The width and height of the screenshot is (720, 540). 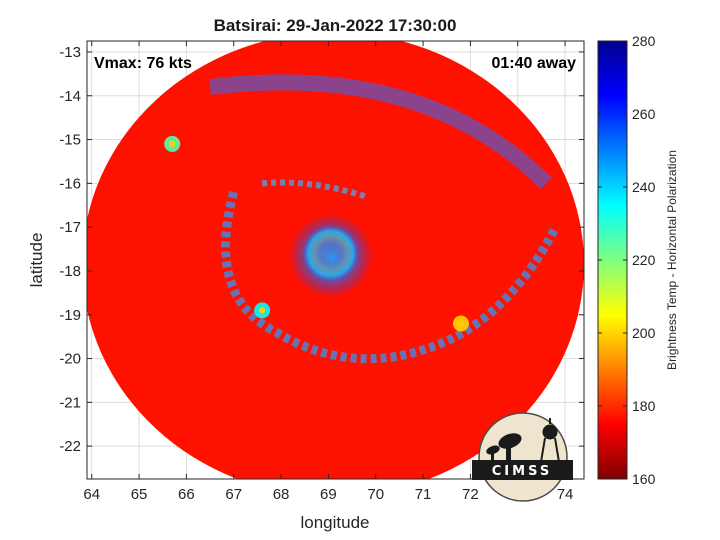 What do you see at coordinates (70, 271) in the screenshot?
I see `y-tick-label: -18` at bounding box center [70, 271].